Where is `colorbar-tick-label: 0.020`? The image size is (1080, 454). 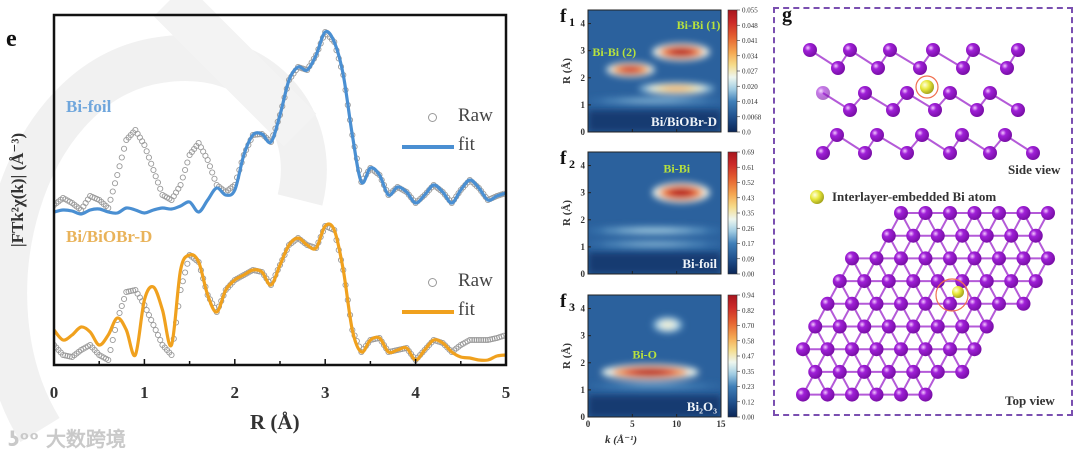
colorbar-tick-label: 0.020 is located at coordinates (750, 87).